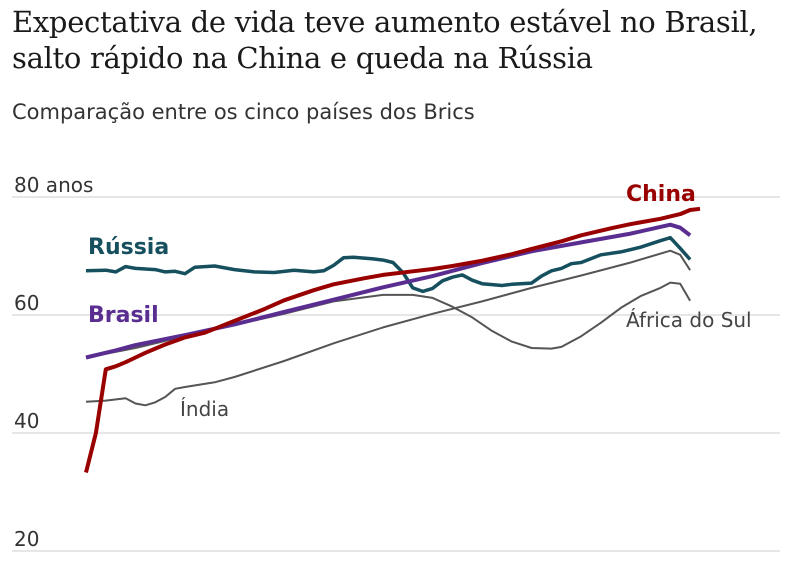 The height and width of the screenshot is (580, 800). What do you see at coordinates (661, 194) in the screenshot?
I see `series-label-china: China` at bounding box center [661, 194].